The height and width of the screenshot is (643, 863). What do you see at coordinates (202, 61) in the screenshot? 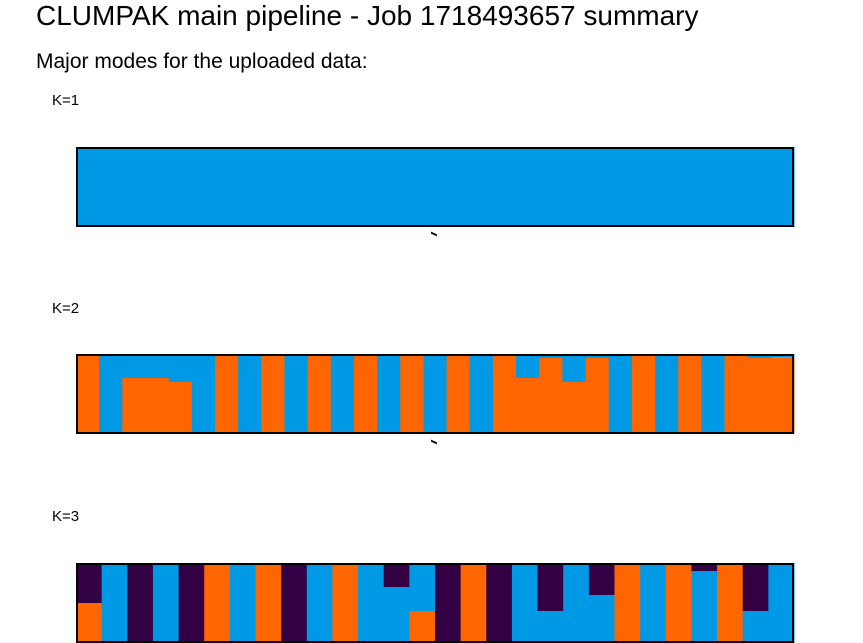
I see `page-subtitle: Major modes for the uploaded data:` at bounding box center [202, 61].